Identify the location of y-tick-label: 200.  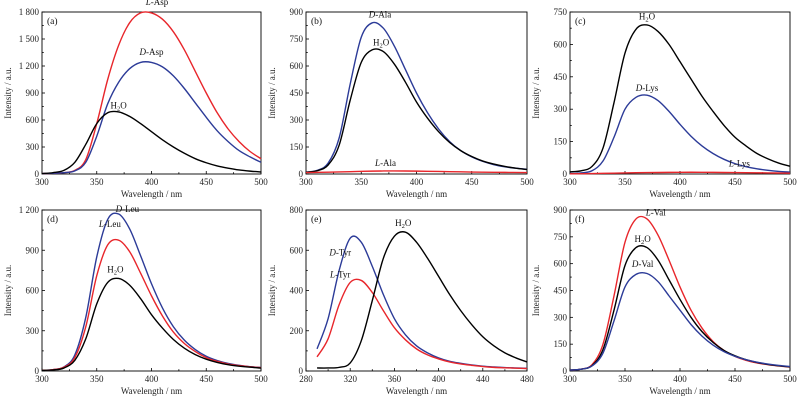
(297, 331).